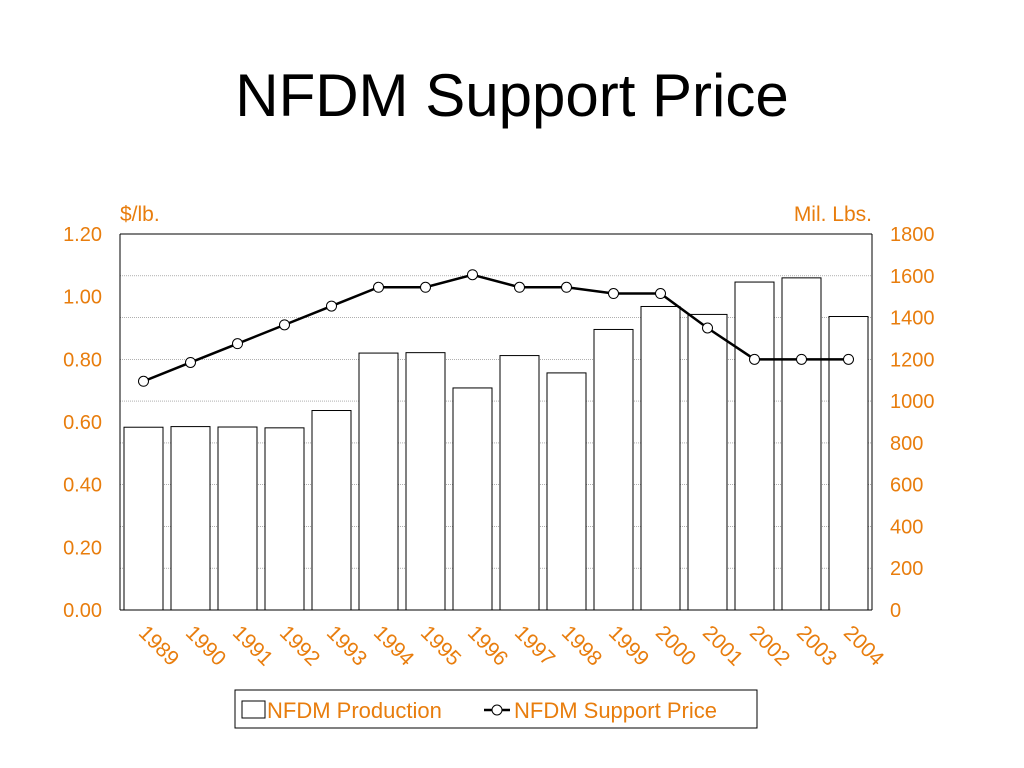 The height and width of the screenshot is (768, 1024). I want to click on right-axis-title: Mil. Lbs., so click(833, 214).